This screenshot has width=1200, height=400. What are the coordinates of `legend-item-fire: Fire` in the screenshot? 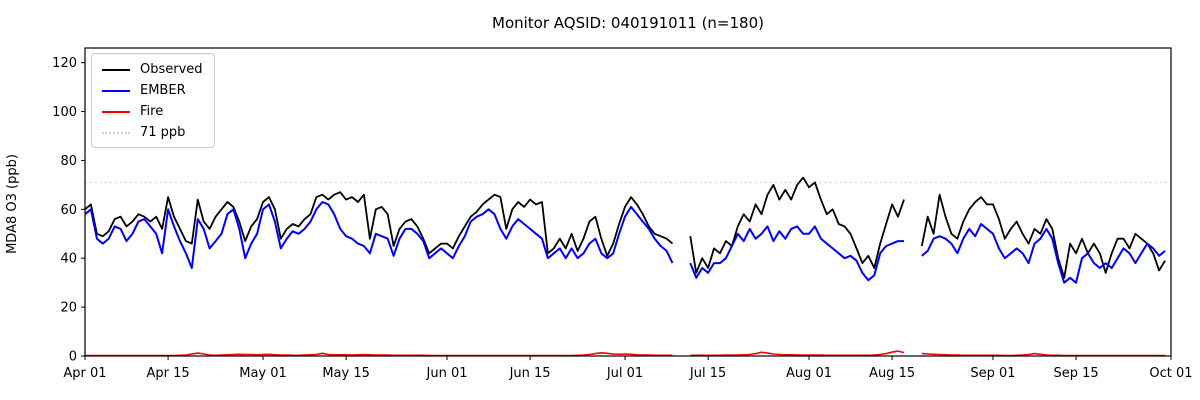 It's located at (153, 111).